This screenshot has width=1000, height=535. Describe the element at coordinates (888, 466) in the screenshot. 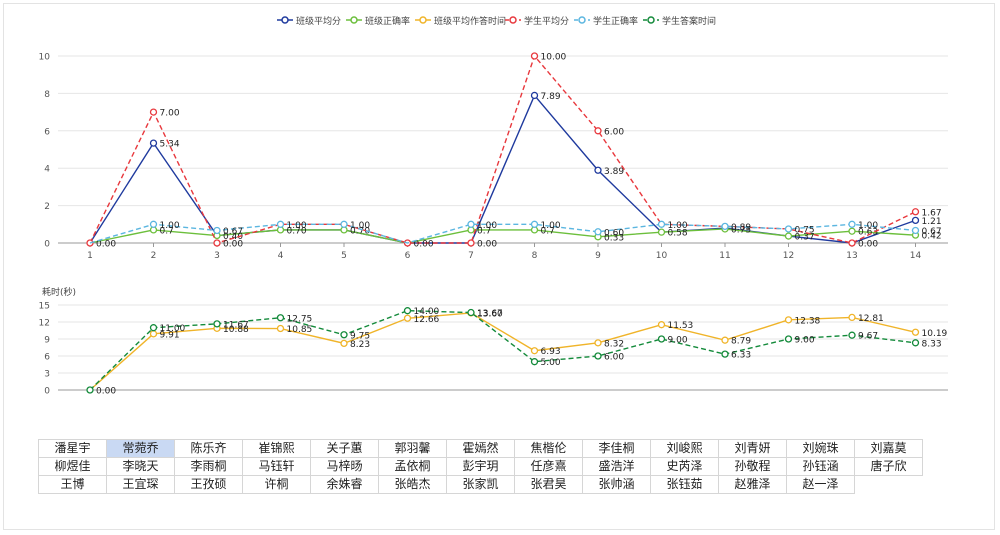

I see `student-cell: 唐子欣` at that location.